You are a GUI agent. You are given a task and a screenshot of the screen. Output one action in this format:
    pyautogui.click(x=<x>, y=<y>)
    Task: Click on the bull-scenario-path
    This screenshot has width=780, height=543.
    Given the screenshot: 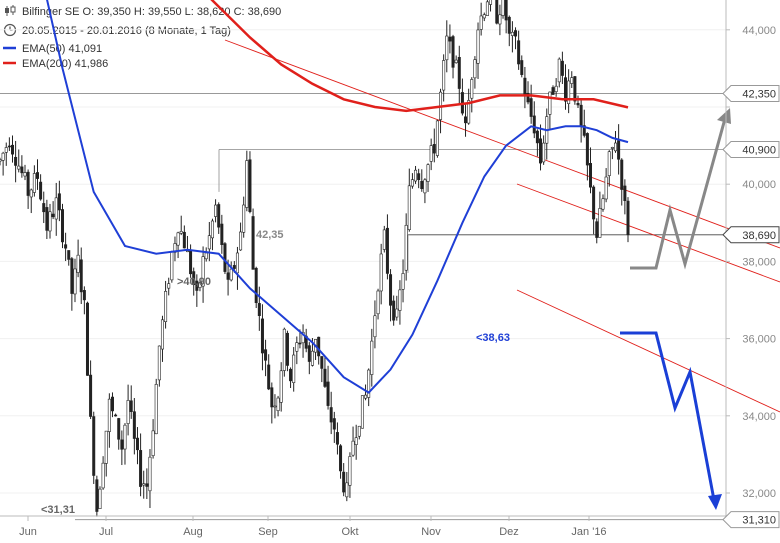 What is the action you would take?
    pyautogui.click(x=679, y=192)
    